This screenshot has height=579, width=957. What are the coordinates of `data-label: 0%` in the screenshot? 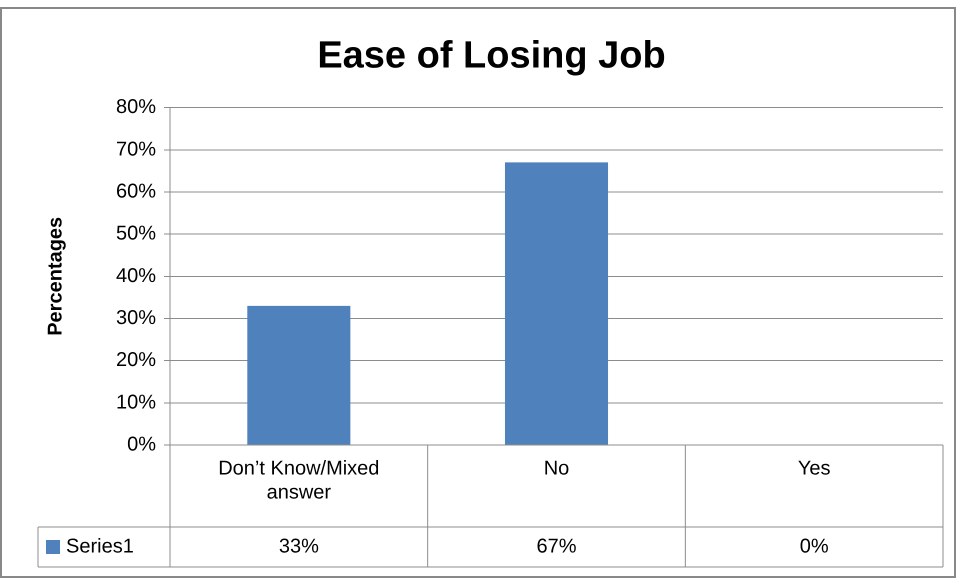 It's located at (814, 547).